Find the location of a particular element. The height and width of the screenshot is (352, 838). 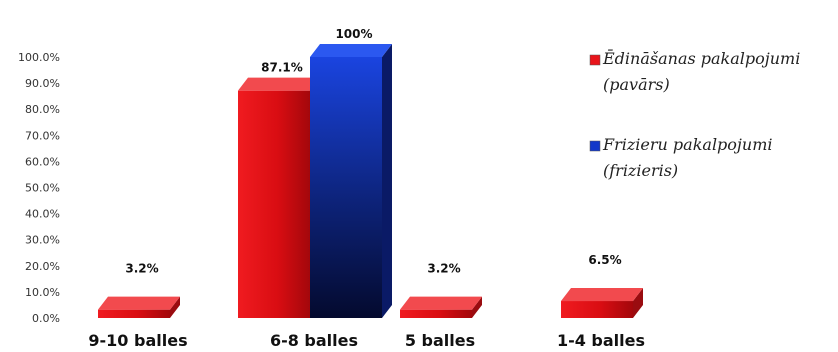

x-axis-categories: 9-10 balles 6-8 balles 5 balles 1-4 balles is located at coordinates (366, 340).